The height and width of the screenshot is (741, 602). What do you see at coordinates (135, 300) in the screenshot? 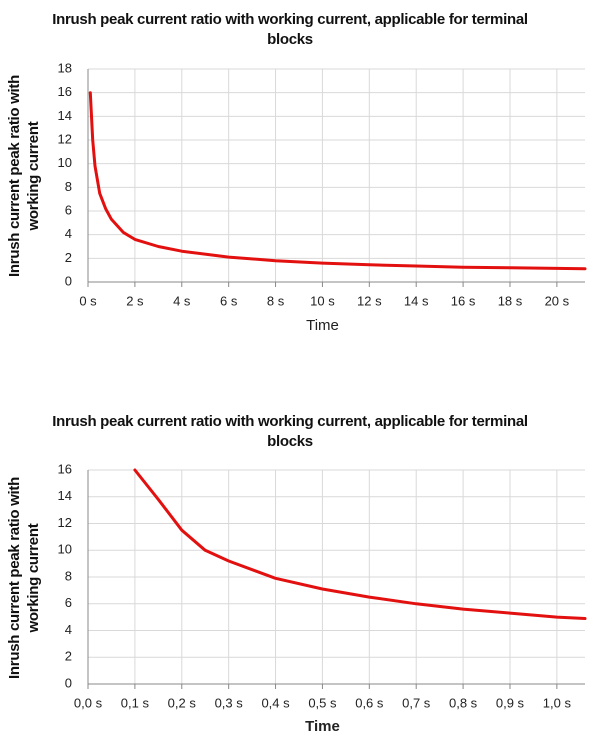
I see `x-tick-label: 2 s` at bounding box center [135, 300].